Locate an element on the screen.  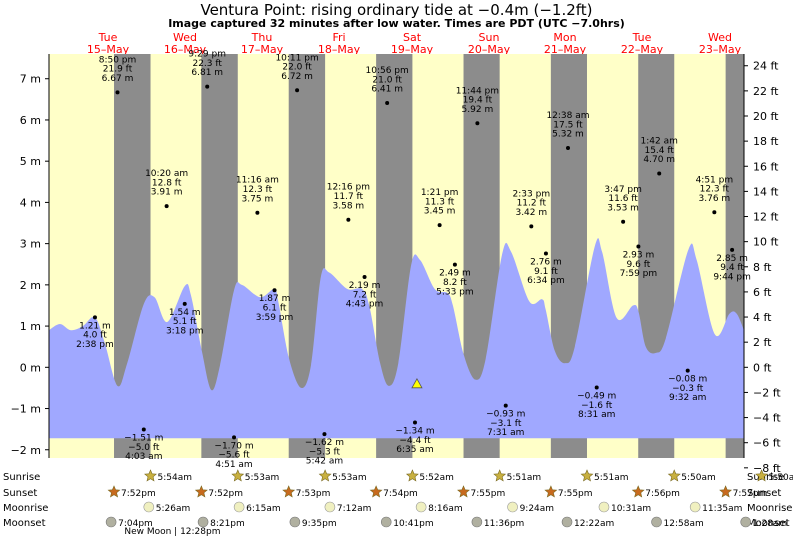
tide-event-text: −1.70 m is located at coordinates (233, 446).